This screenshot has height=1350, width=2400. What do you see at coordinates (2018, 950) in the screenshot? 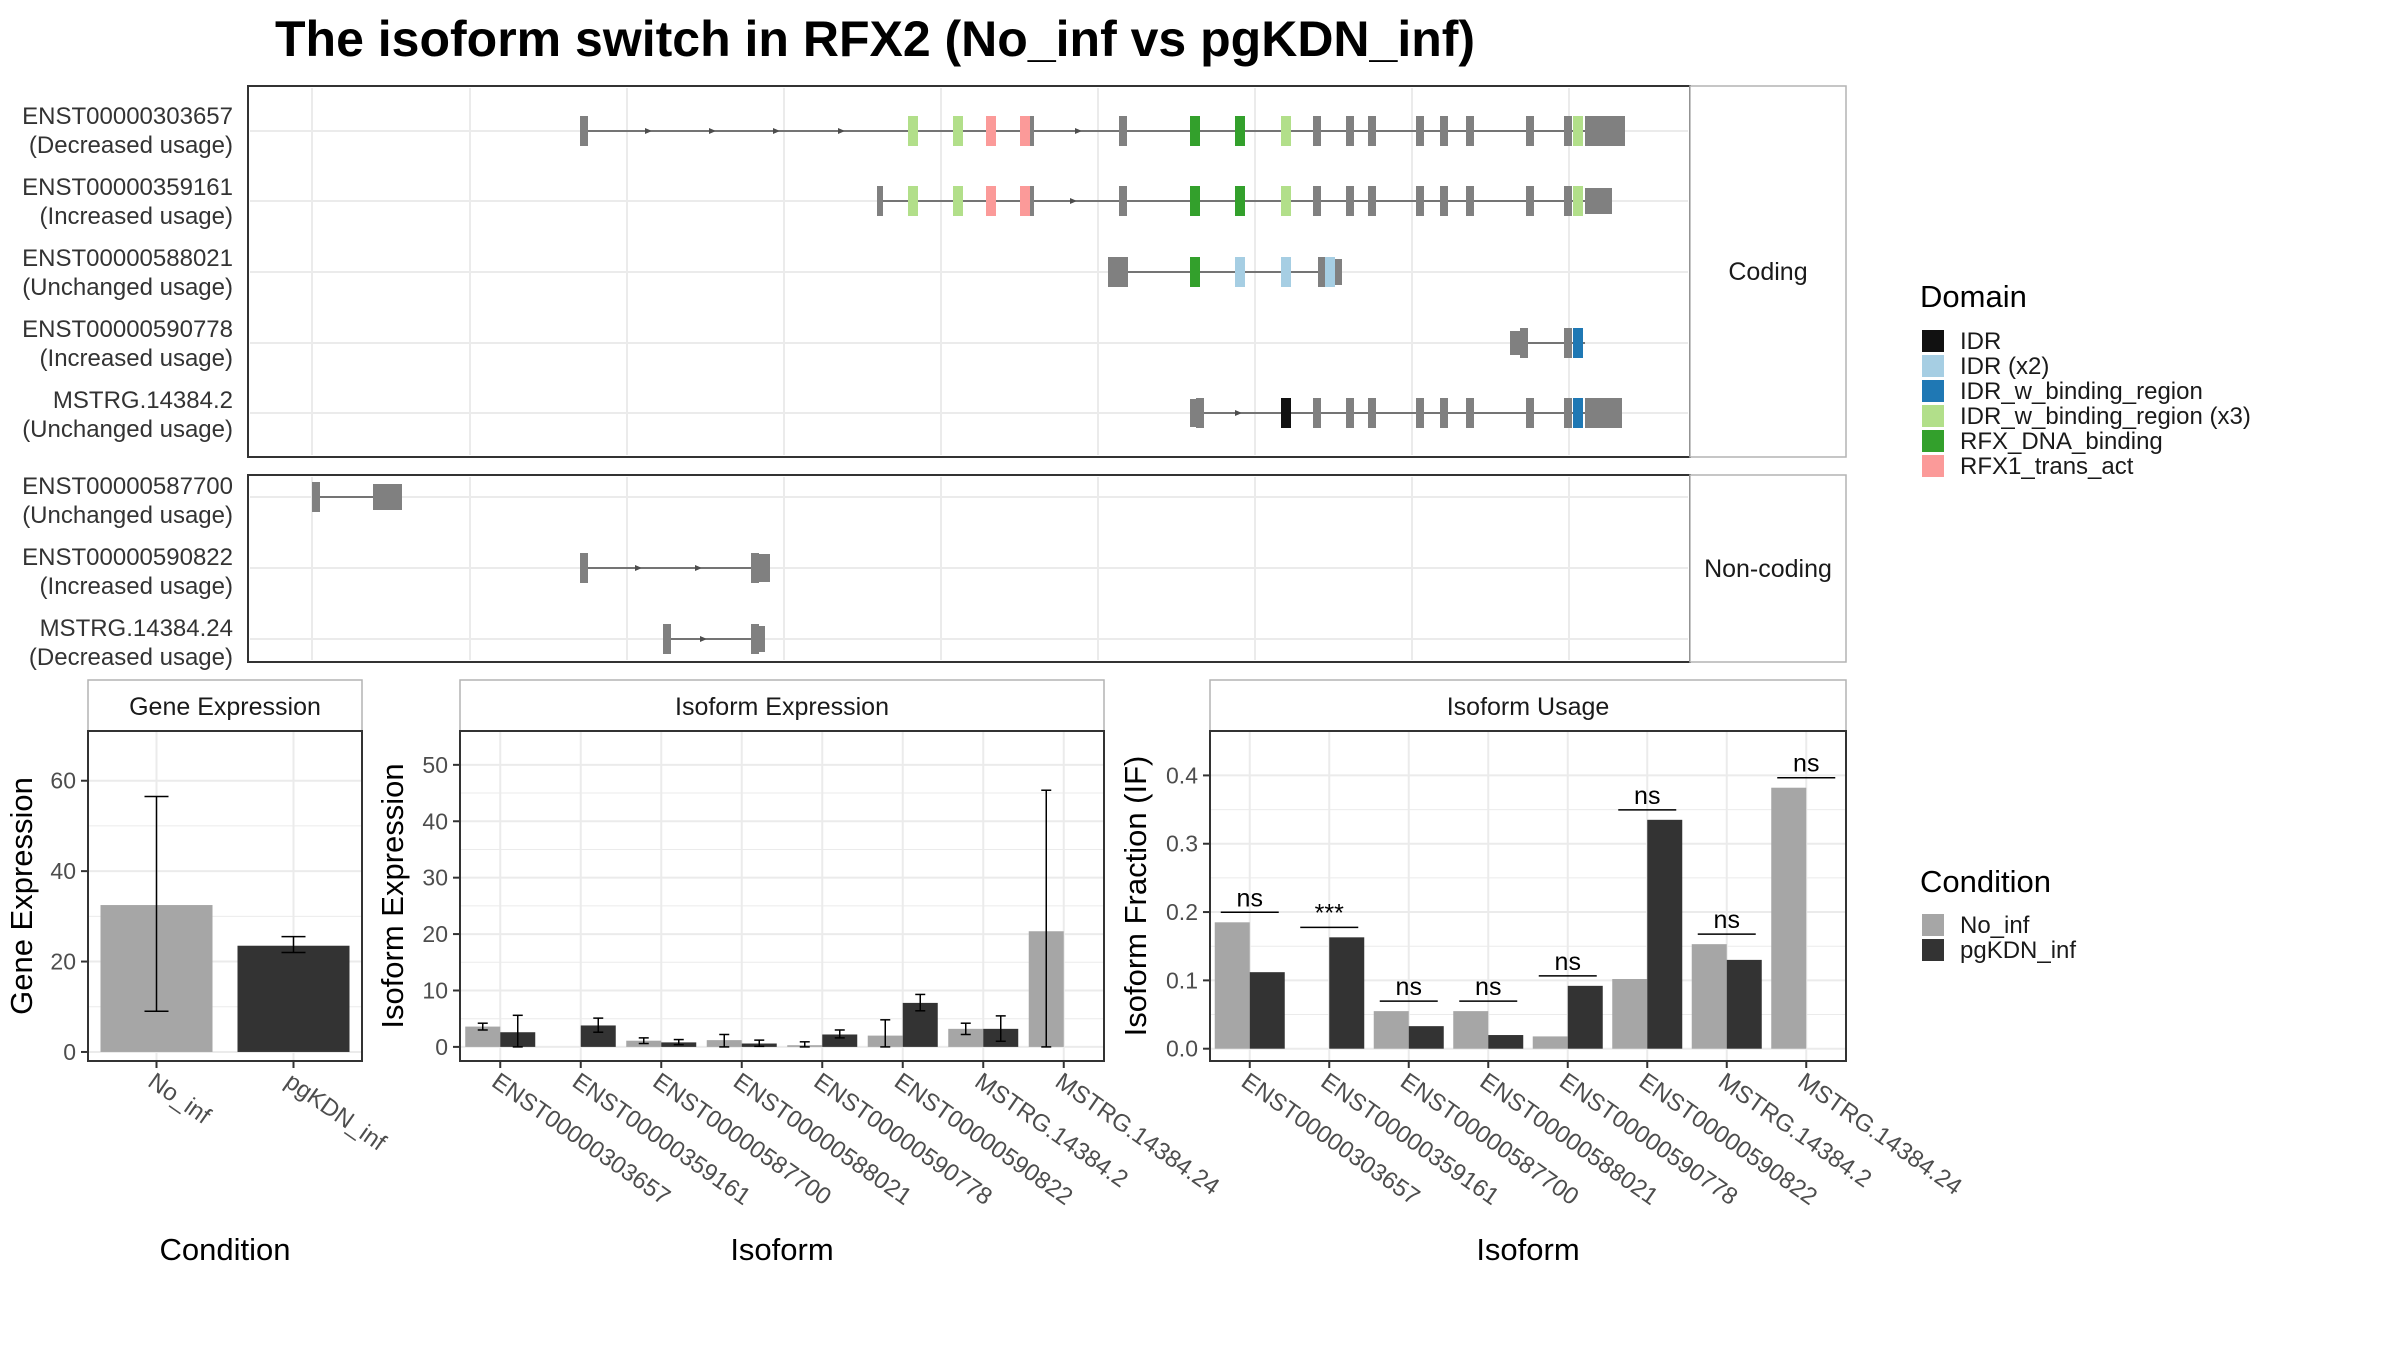
I see `legend-label: pgKDN_inf` at bounding box center [2018, 950].